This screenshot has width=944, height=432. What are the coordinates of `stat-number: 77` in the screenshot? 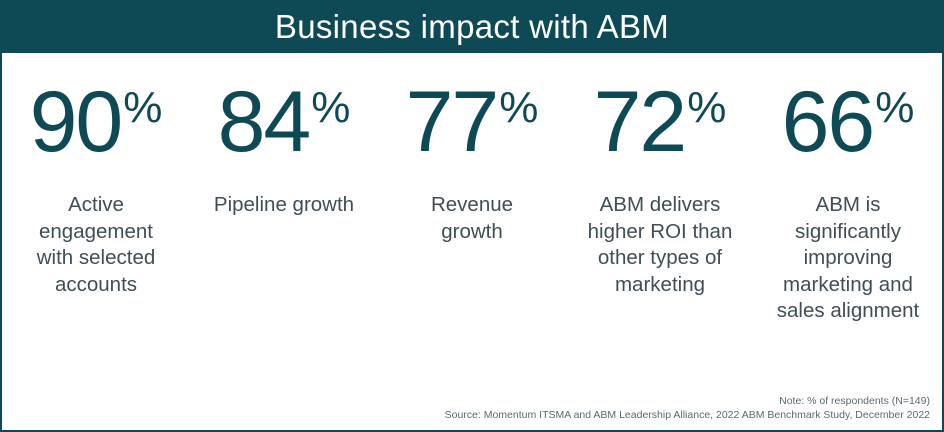 It's located at (452, 122).